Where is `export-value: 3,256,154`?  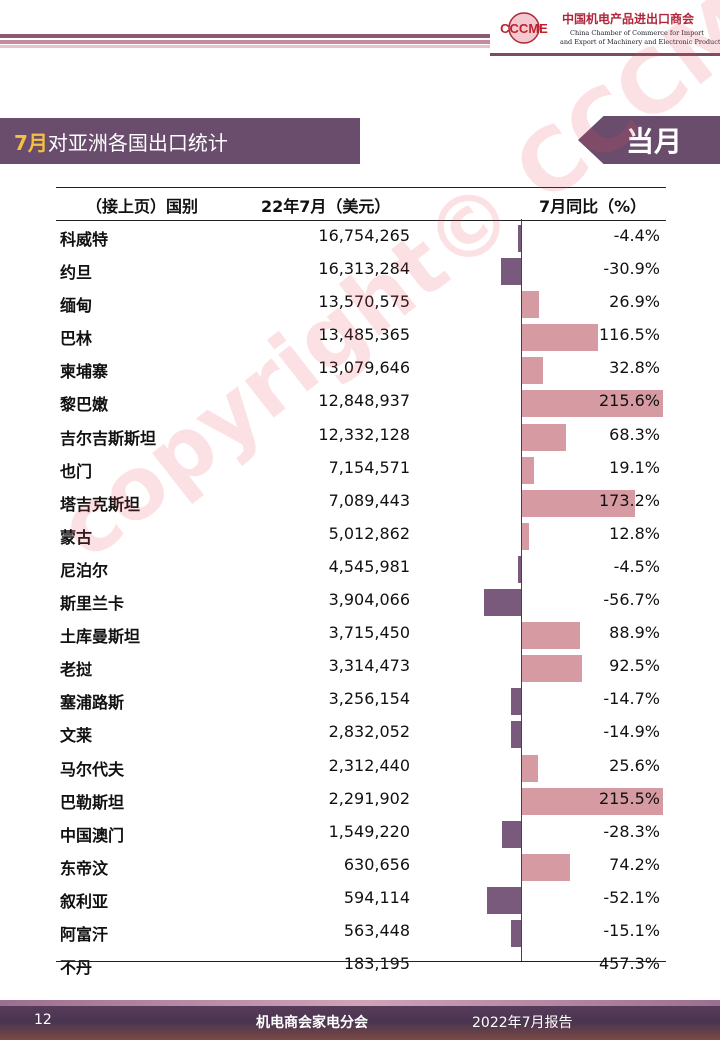
export-value: 3,256,154 is located at coordinates (369, 699).